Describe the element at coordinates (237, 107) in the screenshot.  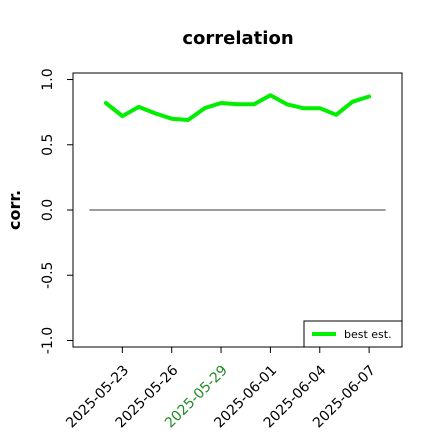
I see `series-line-best-est` at that location.